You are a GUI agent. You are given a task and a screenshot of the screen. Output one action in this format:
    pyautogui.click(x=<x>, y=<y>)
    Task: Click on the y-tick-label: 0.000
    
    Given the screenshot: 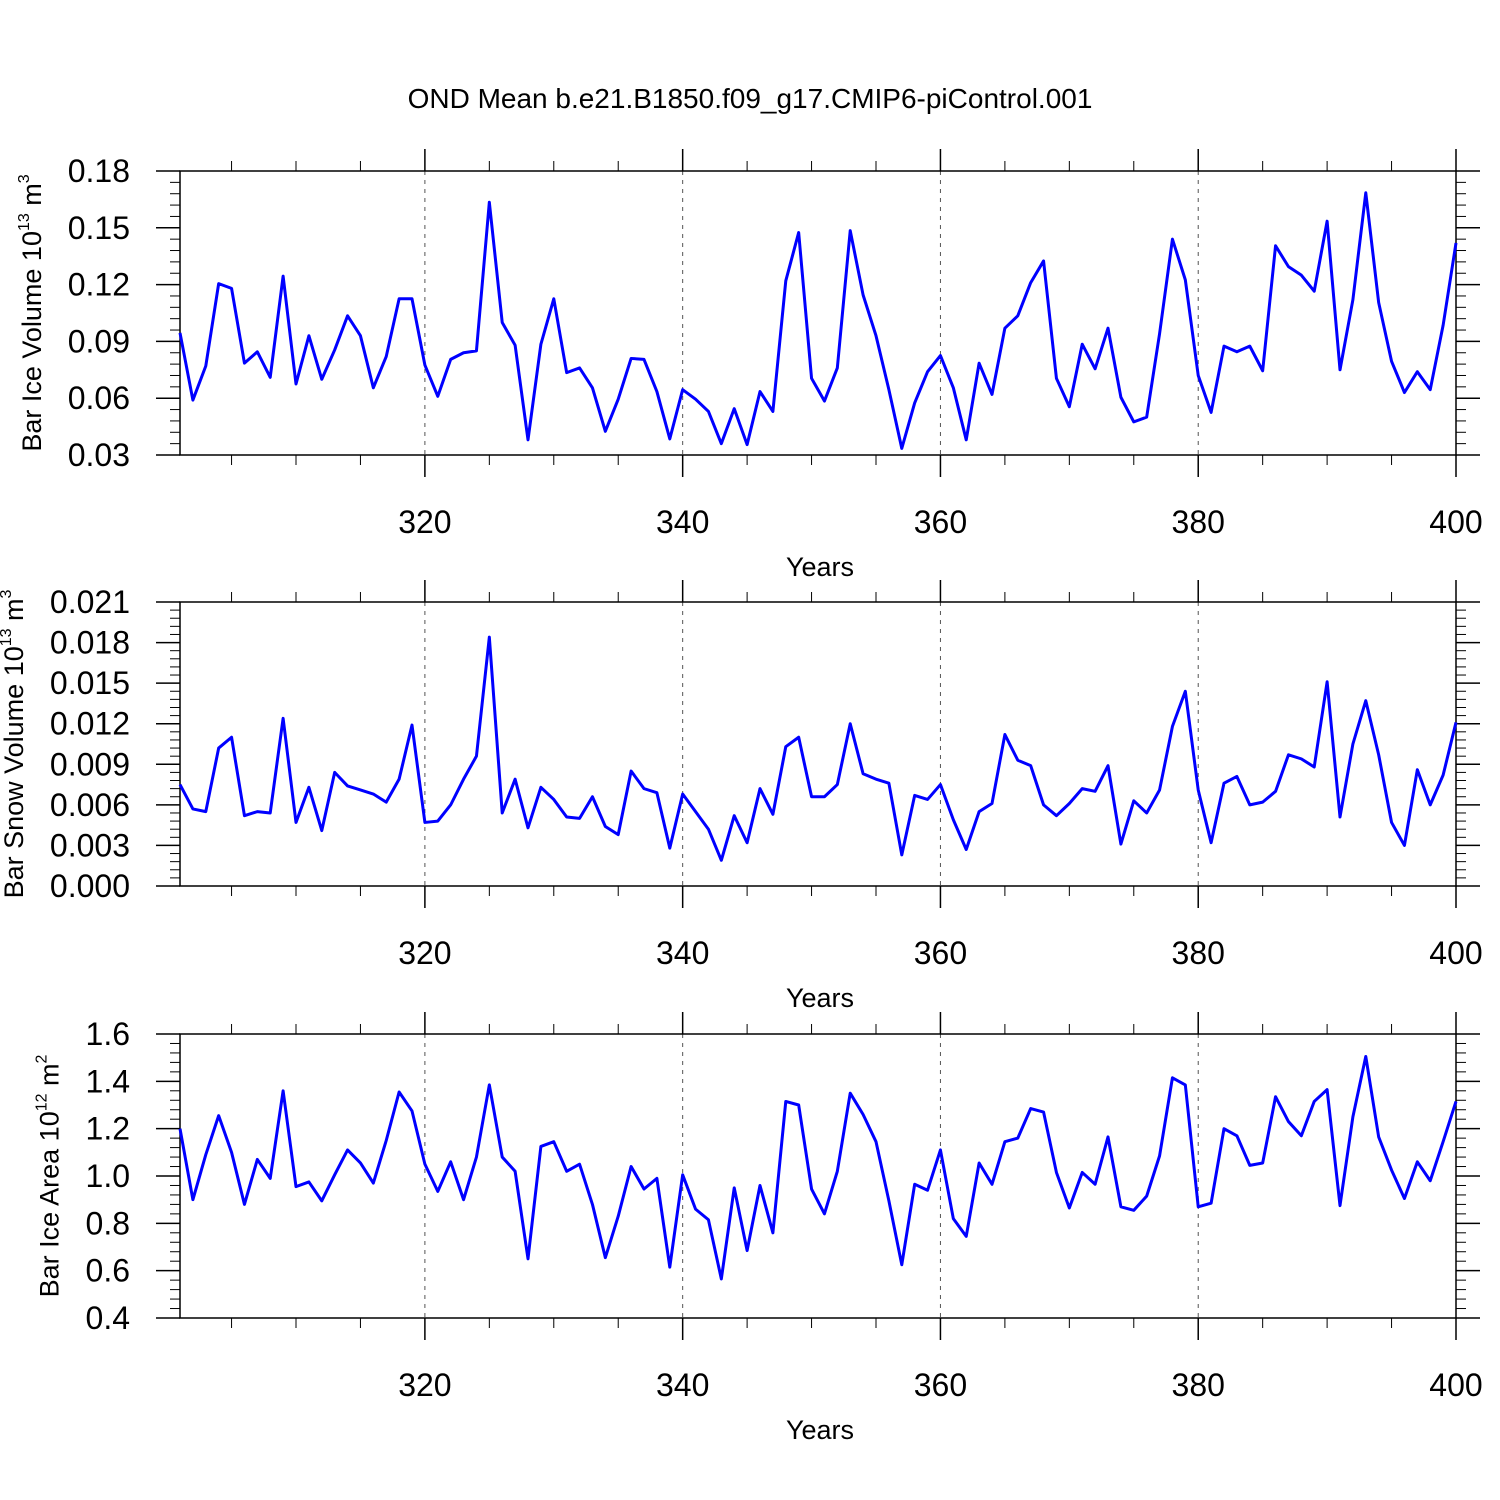 What is the action you would take?
    pyautogui.click(x=90, y=886)
    